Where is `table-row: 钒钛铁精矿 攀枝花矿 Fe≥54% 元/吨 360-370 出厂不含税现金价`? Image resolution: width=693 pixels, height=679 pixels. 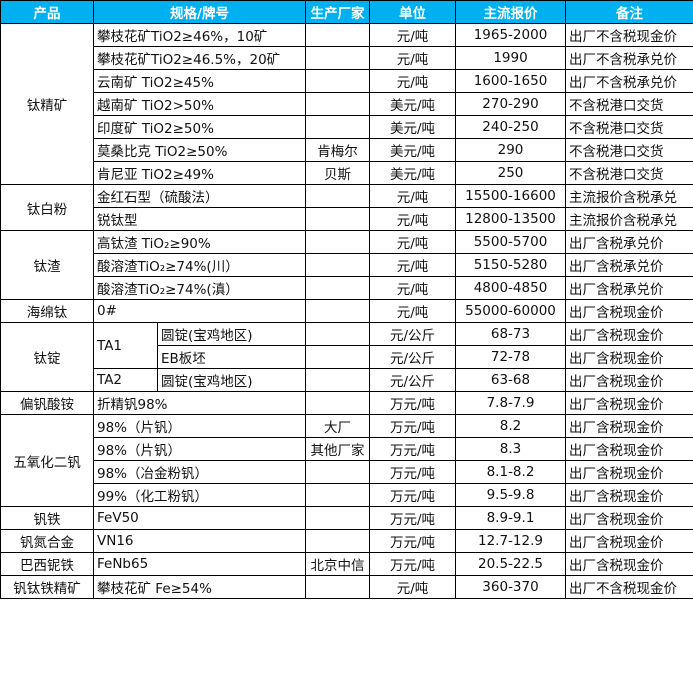 table-row: 钒钛铁精矿 攀枝花矿 Fe≥54% 元/吨 360-370 出厂不含税现金价 is located at coordinates (346, 587).